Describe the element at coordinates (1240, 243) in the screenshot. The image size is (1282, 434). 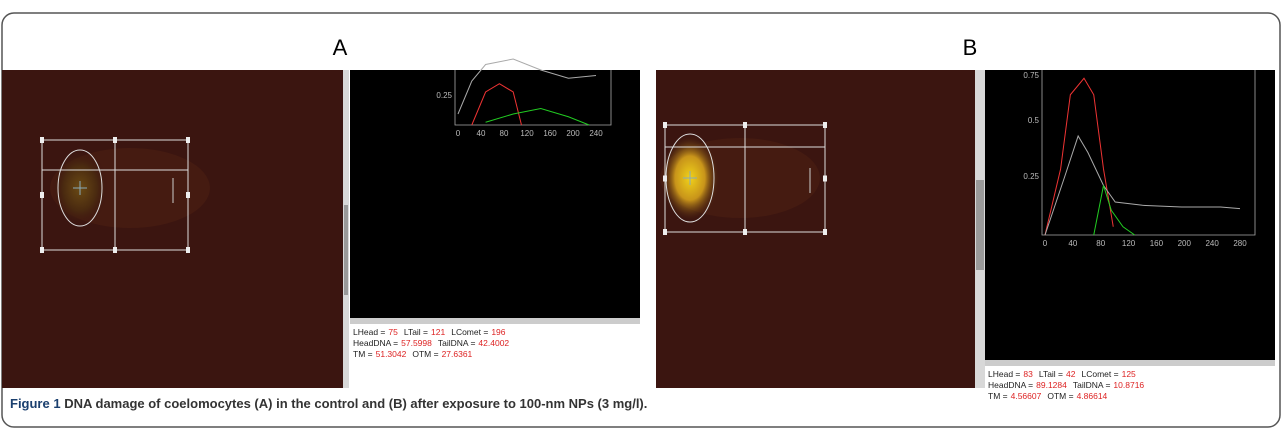
I see `x-tick-label: 280` at that location.